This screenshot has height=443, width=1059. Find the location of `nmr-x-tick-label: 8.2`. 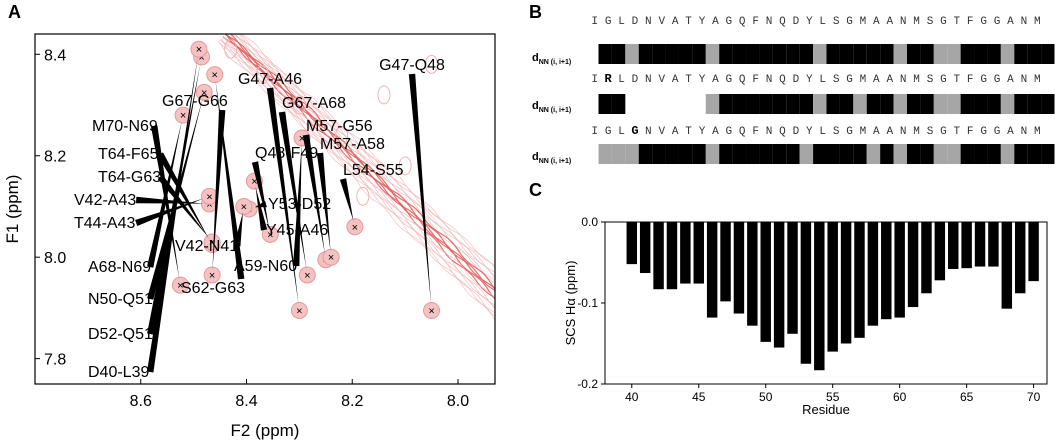

nmr-x-tick-label: 8.2 is located at coordinates (352, 401).